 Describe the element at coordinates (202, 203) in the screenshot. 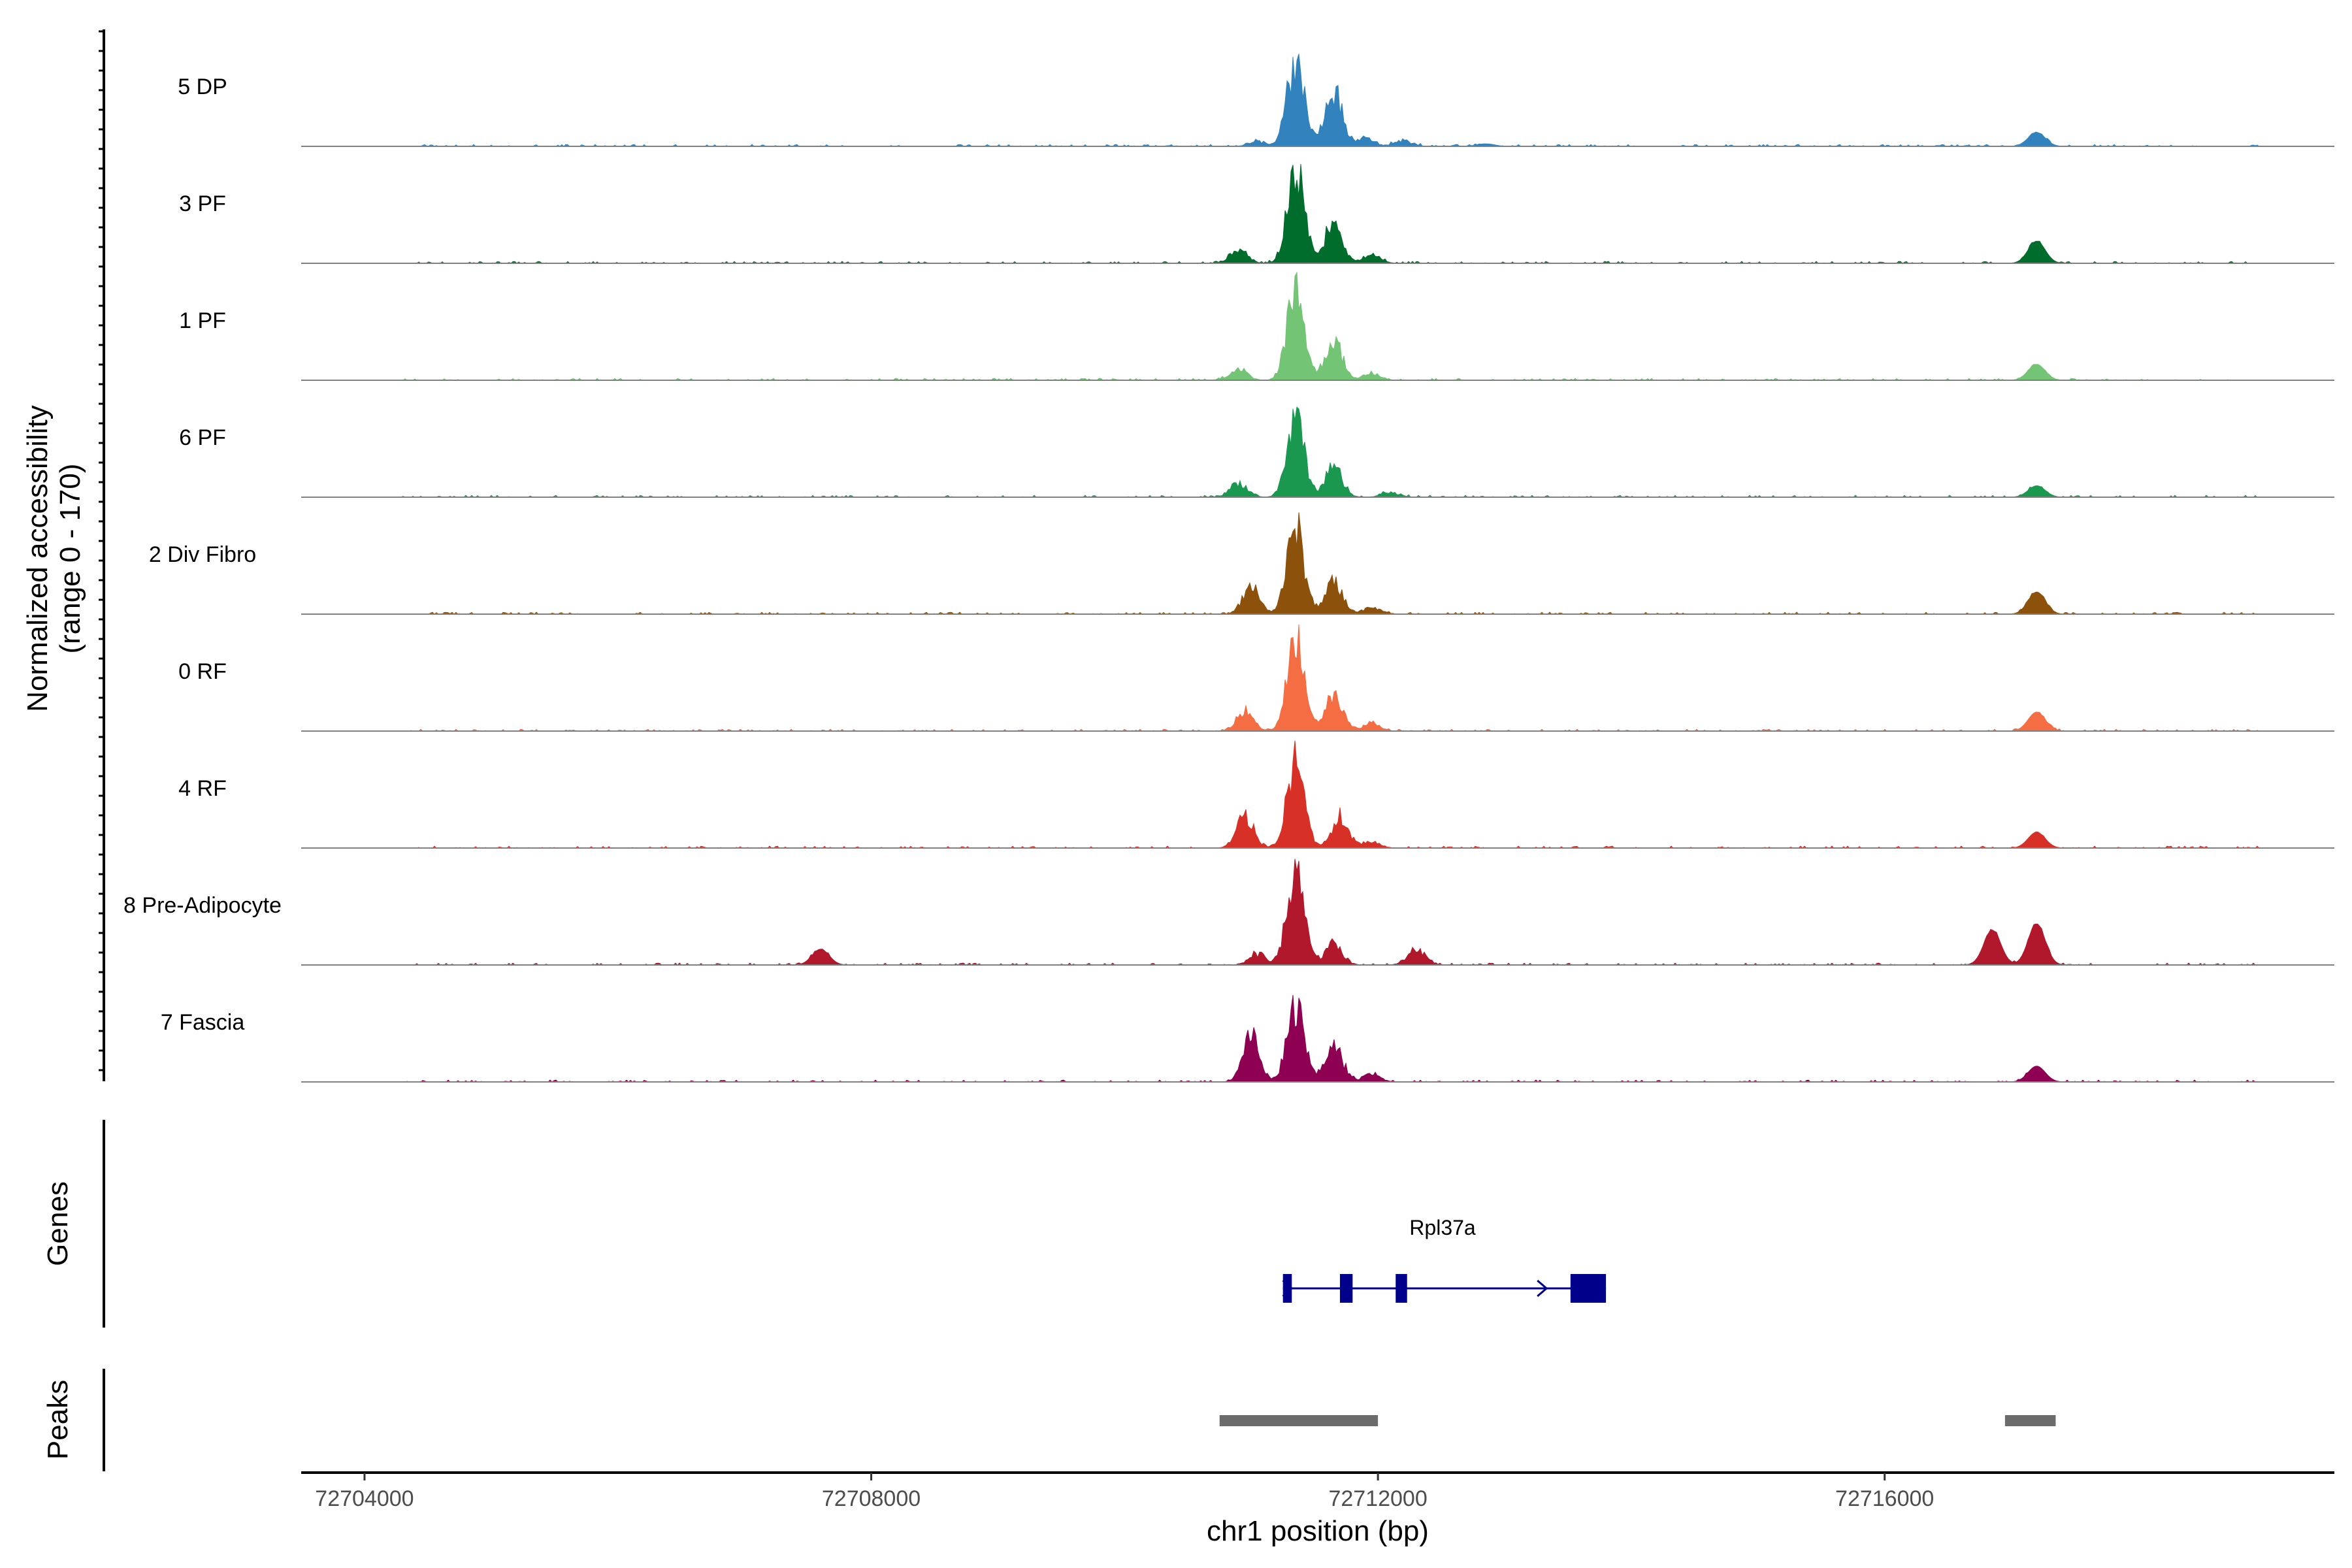

I see `track-label: 3 PF` at that location.